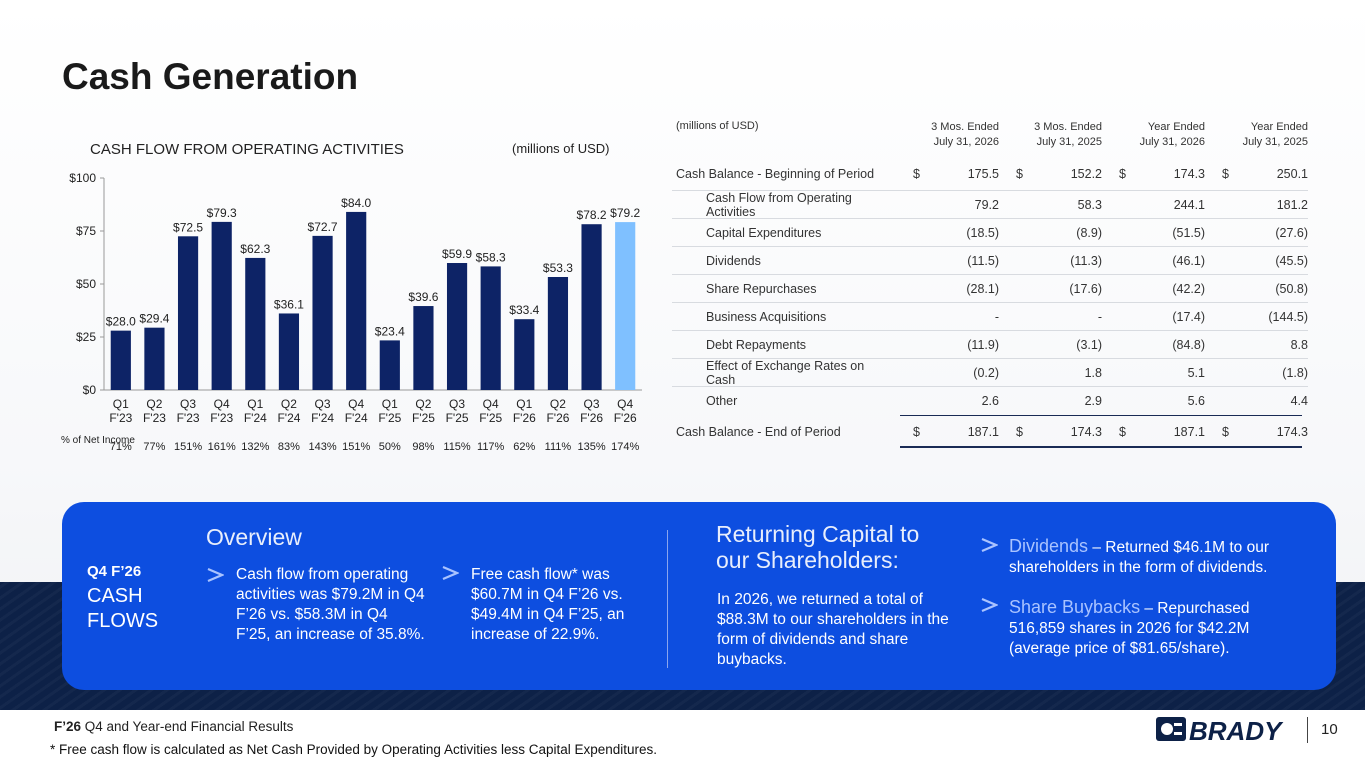  Describe the element at coordinates (524, 447) in the screenshot. I see `pct-net-income-value: 62%` at that location.